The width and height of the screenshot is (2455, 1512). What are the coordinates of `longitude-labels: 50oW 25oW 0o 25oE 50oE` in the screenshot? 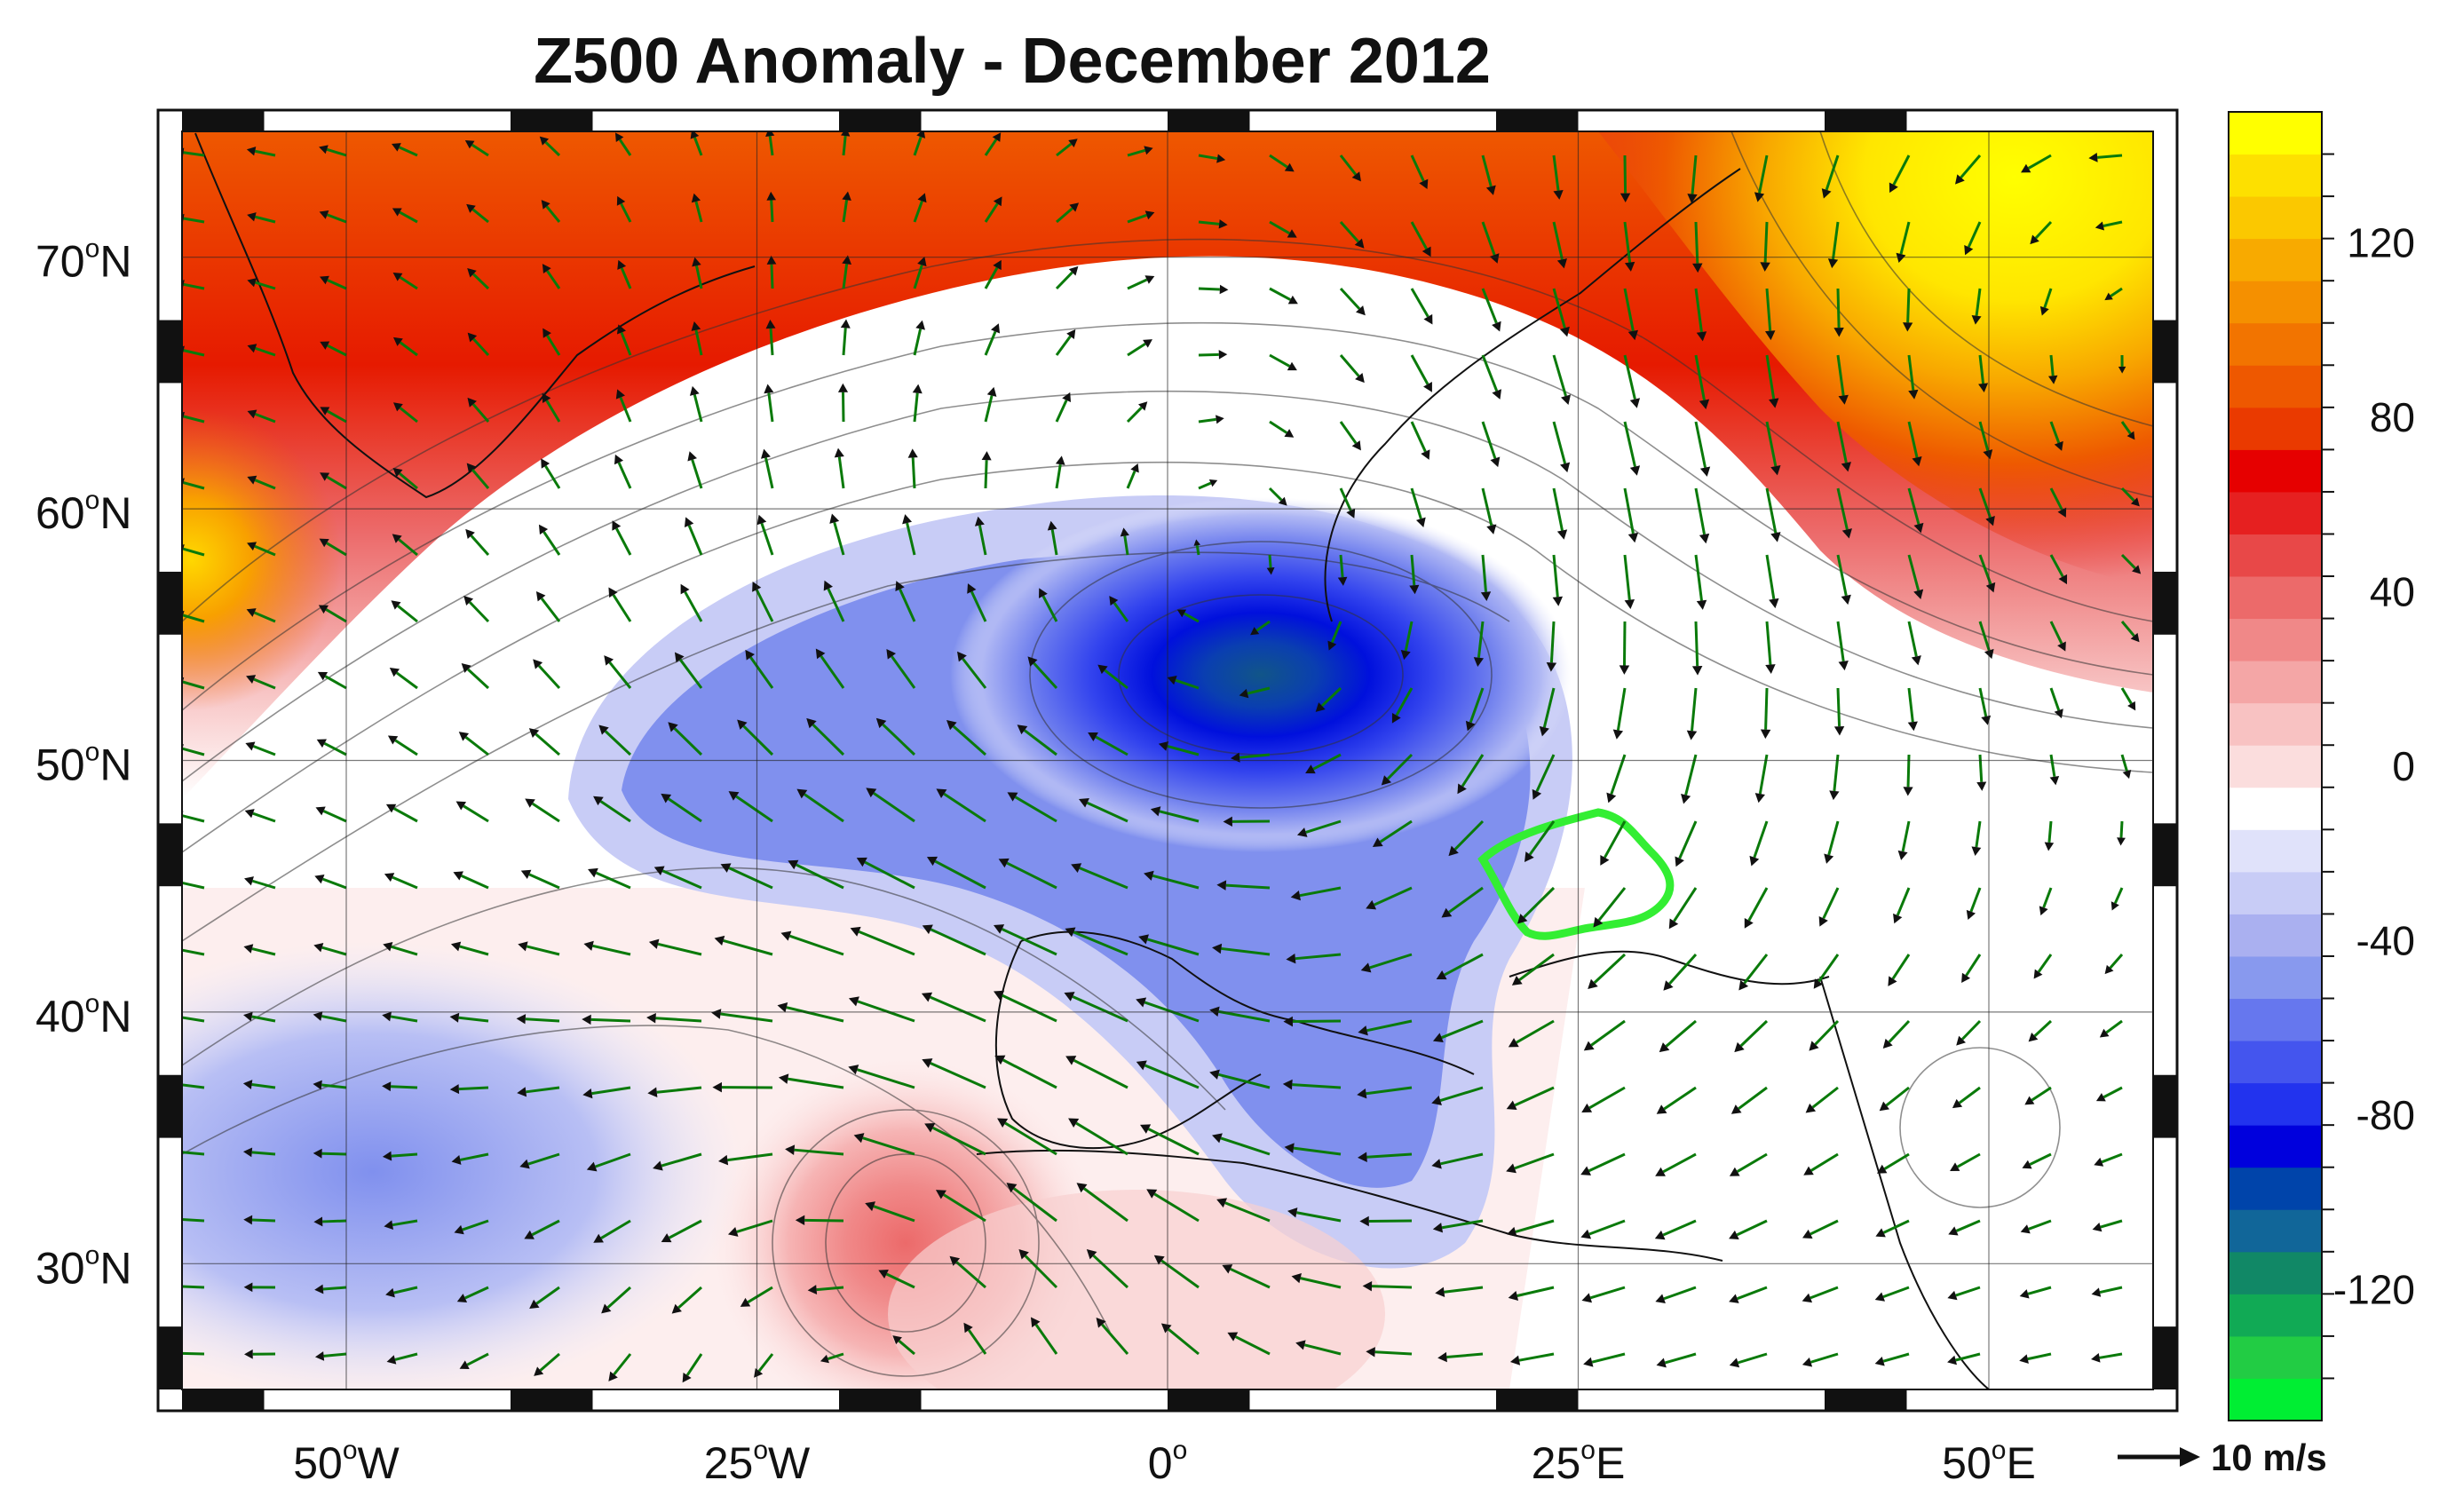 It's located at (1164, 1462).